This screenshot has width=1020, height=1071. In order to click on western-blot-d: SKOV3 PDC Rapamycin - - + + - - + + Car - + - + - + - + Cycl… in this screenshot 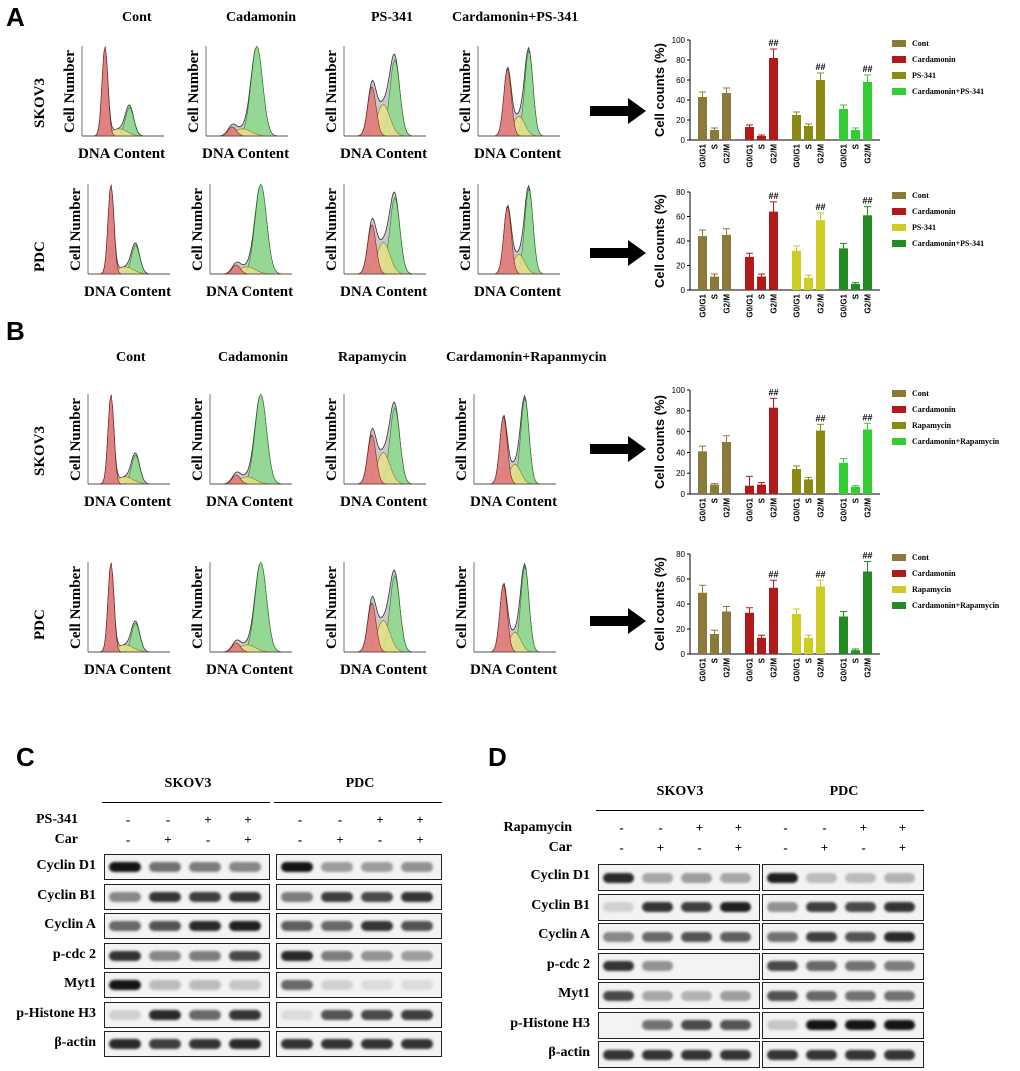, I will do `click(749, 920)`.